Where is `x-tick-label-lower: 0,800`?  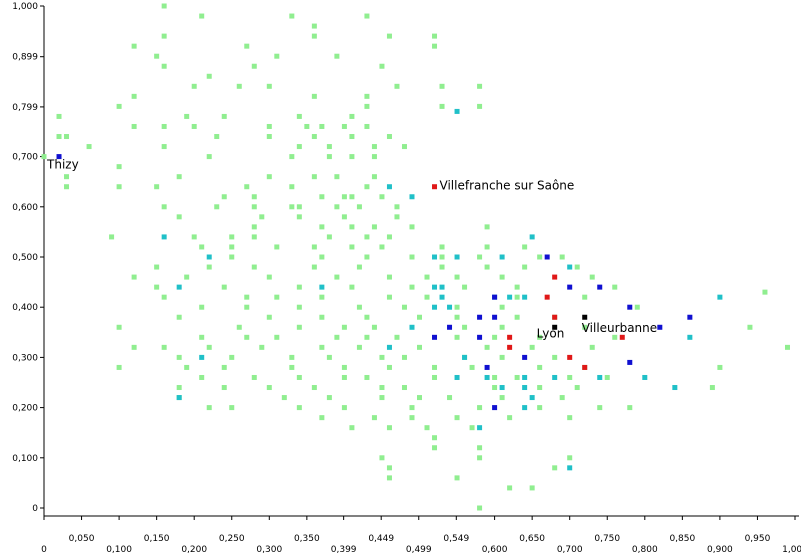
x-tick-label-lower: 0,800 is located at coordinates (645, 550).